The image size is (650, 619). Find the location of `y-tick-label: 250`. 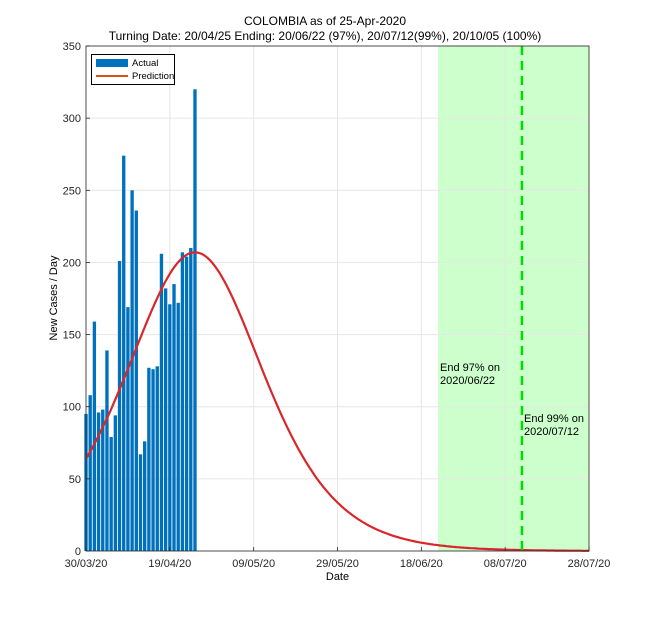

y-tick-label: 250 is located at coordinates (72, 191).